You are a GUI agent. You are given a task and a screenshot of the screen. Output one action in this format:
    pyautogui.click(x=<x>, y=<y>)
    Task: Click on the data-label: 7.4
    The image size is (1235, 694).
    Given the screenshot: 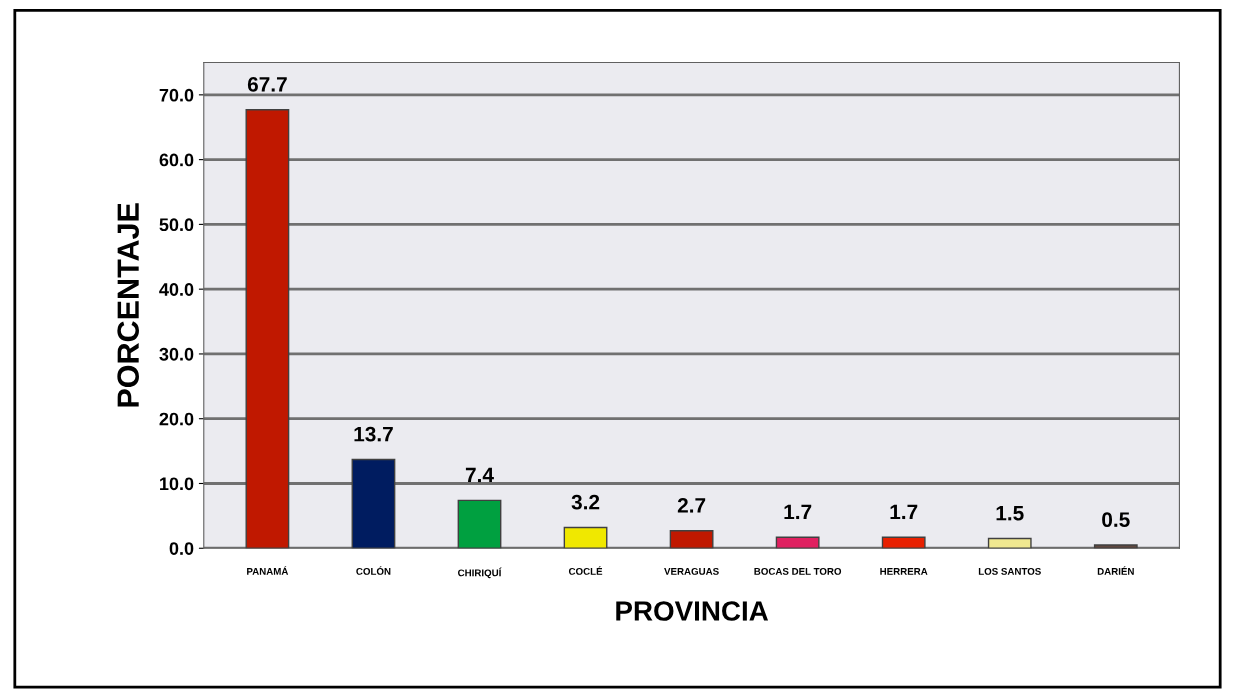 What is the action you would take?
    pyautogui.click(x=479, y=475)
    